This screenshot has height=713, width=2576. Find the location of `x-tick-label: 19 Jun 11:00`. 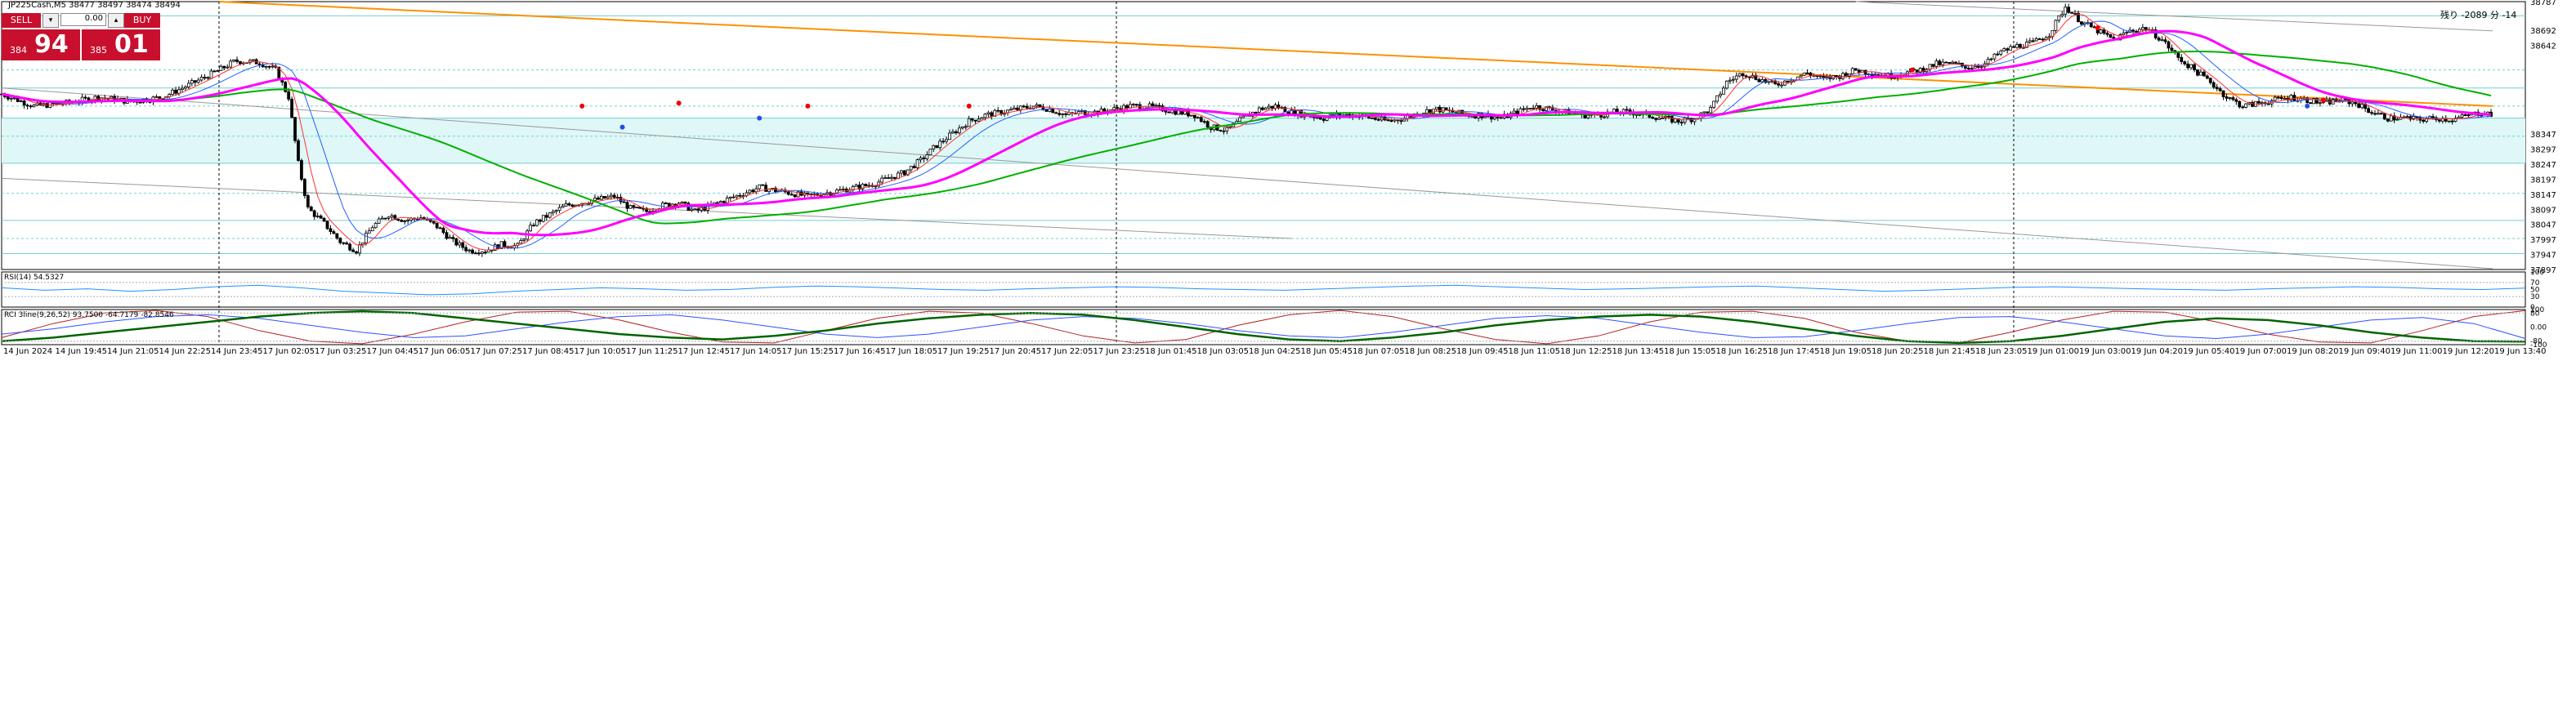

x-tick-label: 19 Jun 11:00 is located at coordinates (2416, 351).